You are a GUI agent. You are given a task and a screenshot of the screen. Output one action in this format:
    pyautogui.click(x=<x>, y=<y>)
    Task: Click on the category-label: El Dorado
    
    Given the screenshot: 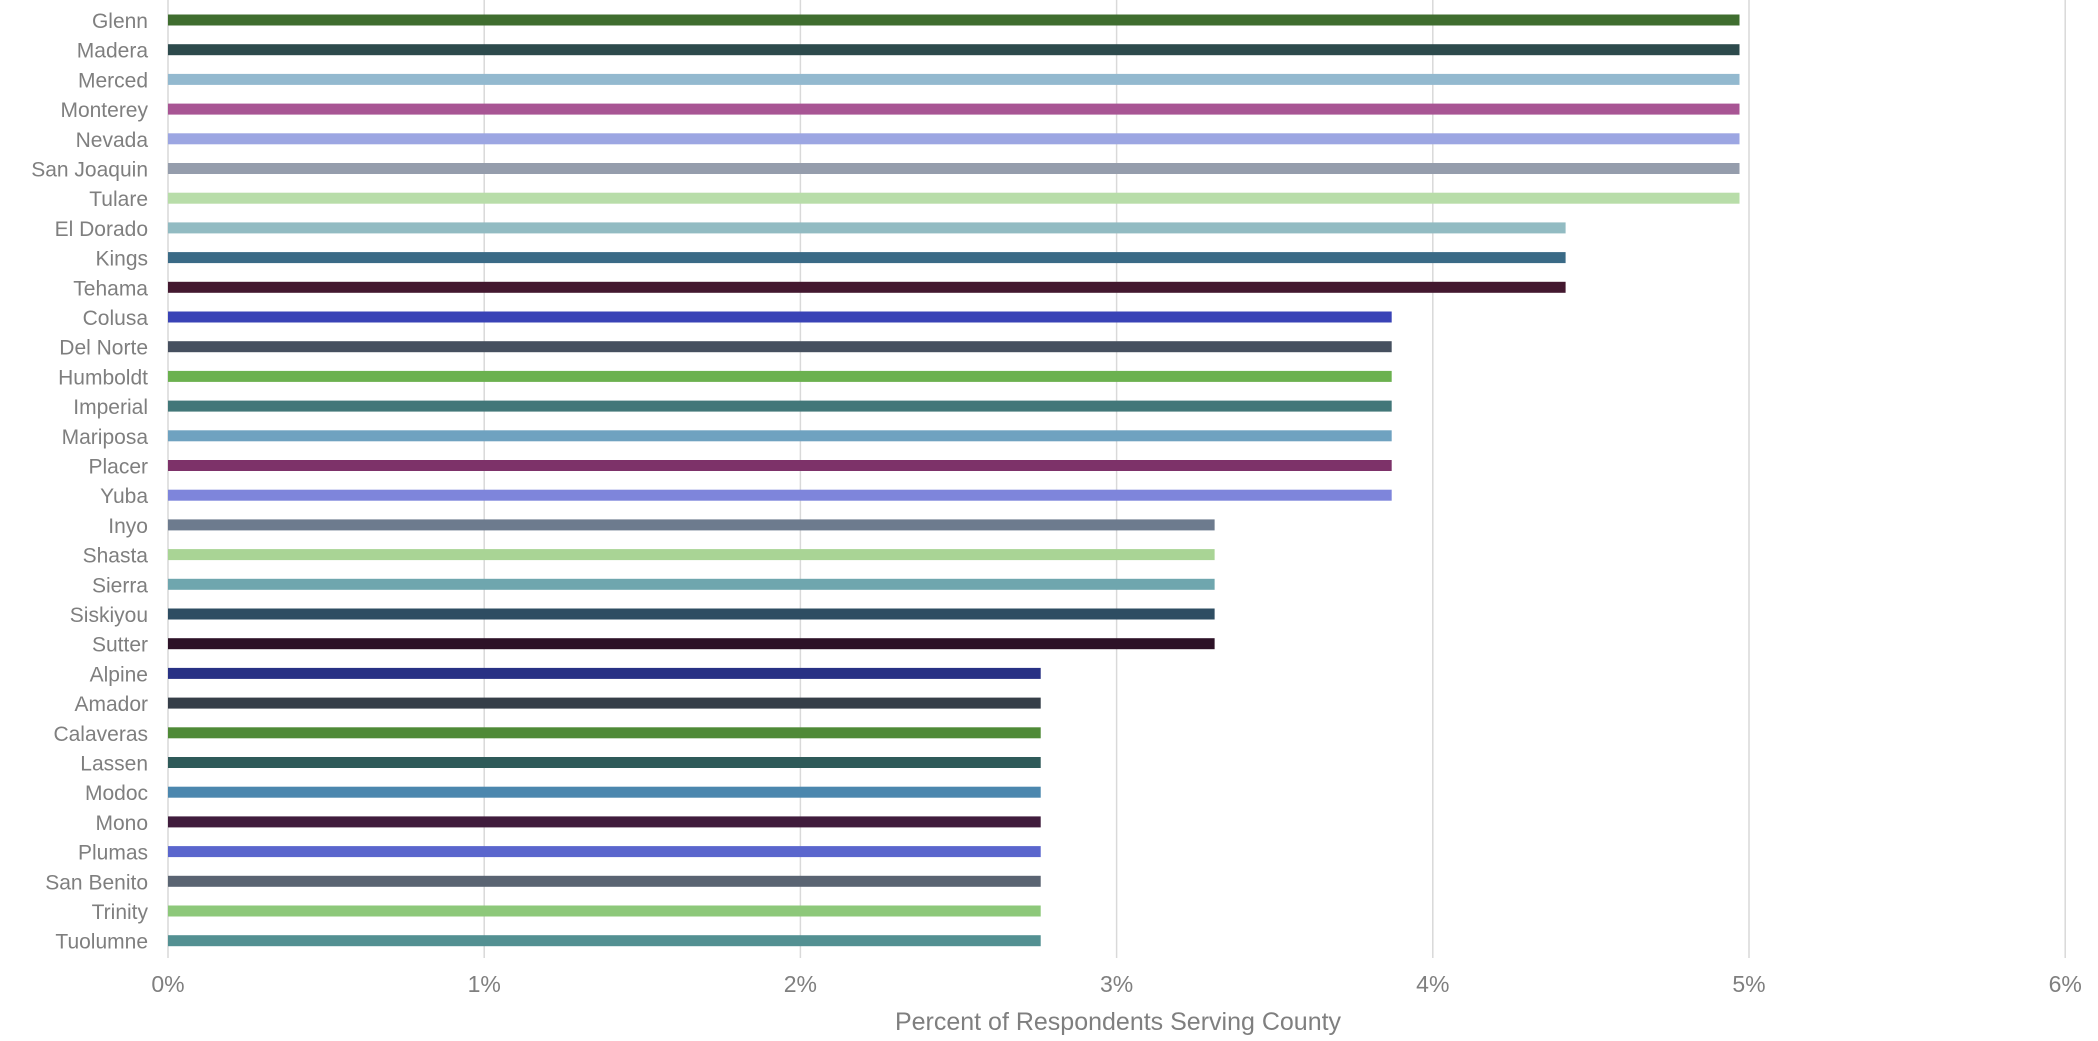 What is the action you would take?
    pyautogui.click(x=101, y=229)
    